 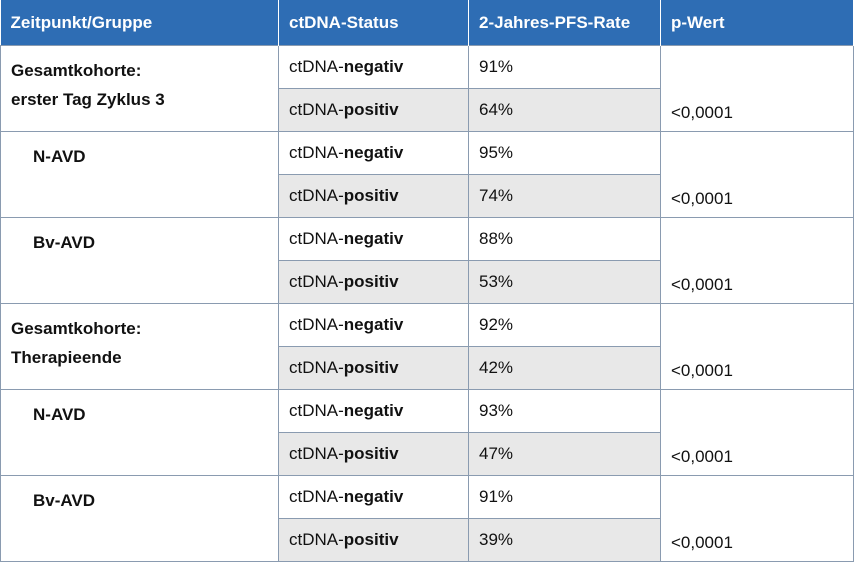 What do you see at coordinates (564, 110) in the screenshot?
I see `rate-cell: 64%` at bounding box center [564, 110].